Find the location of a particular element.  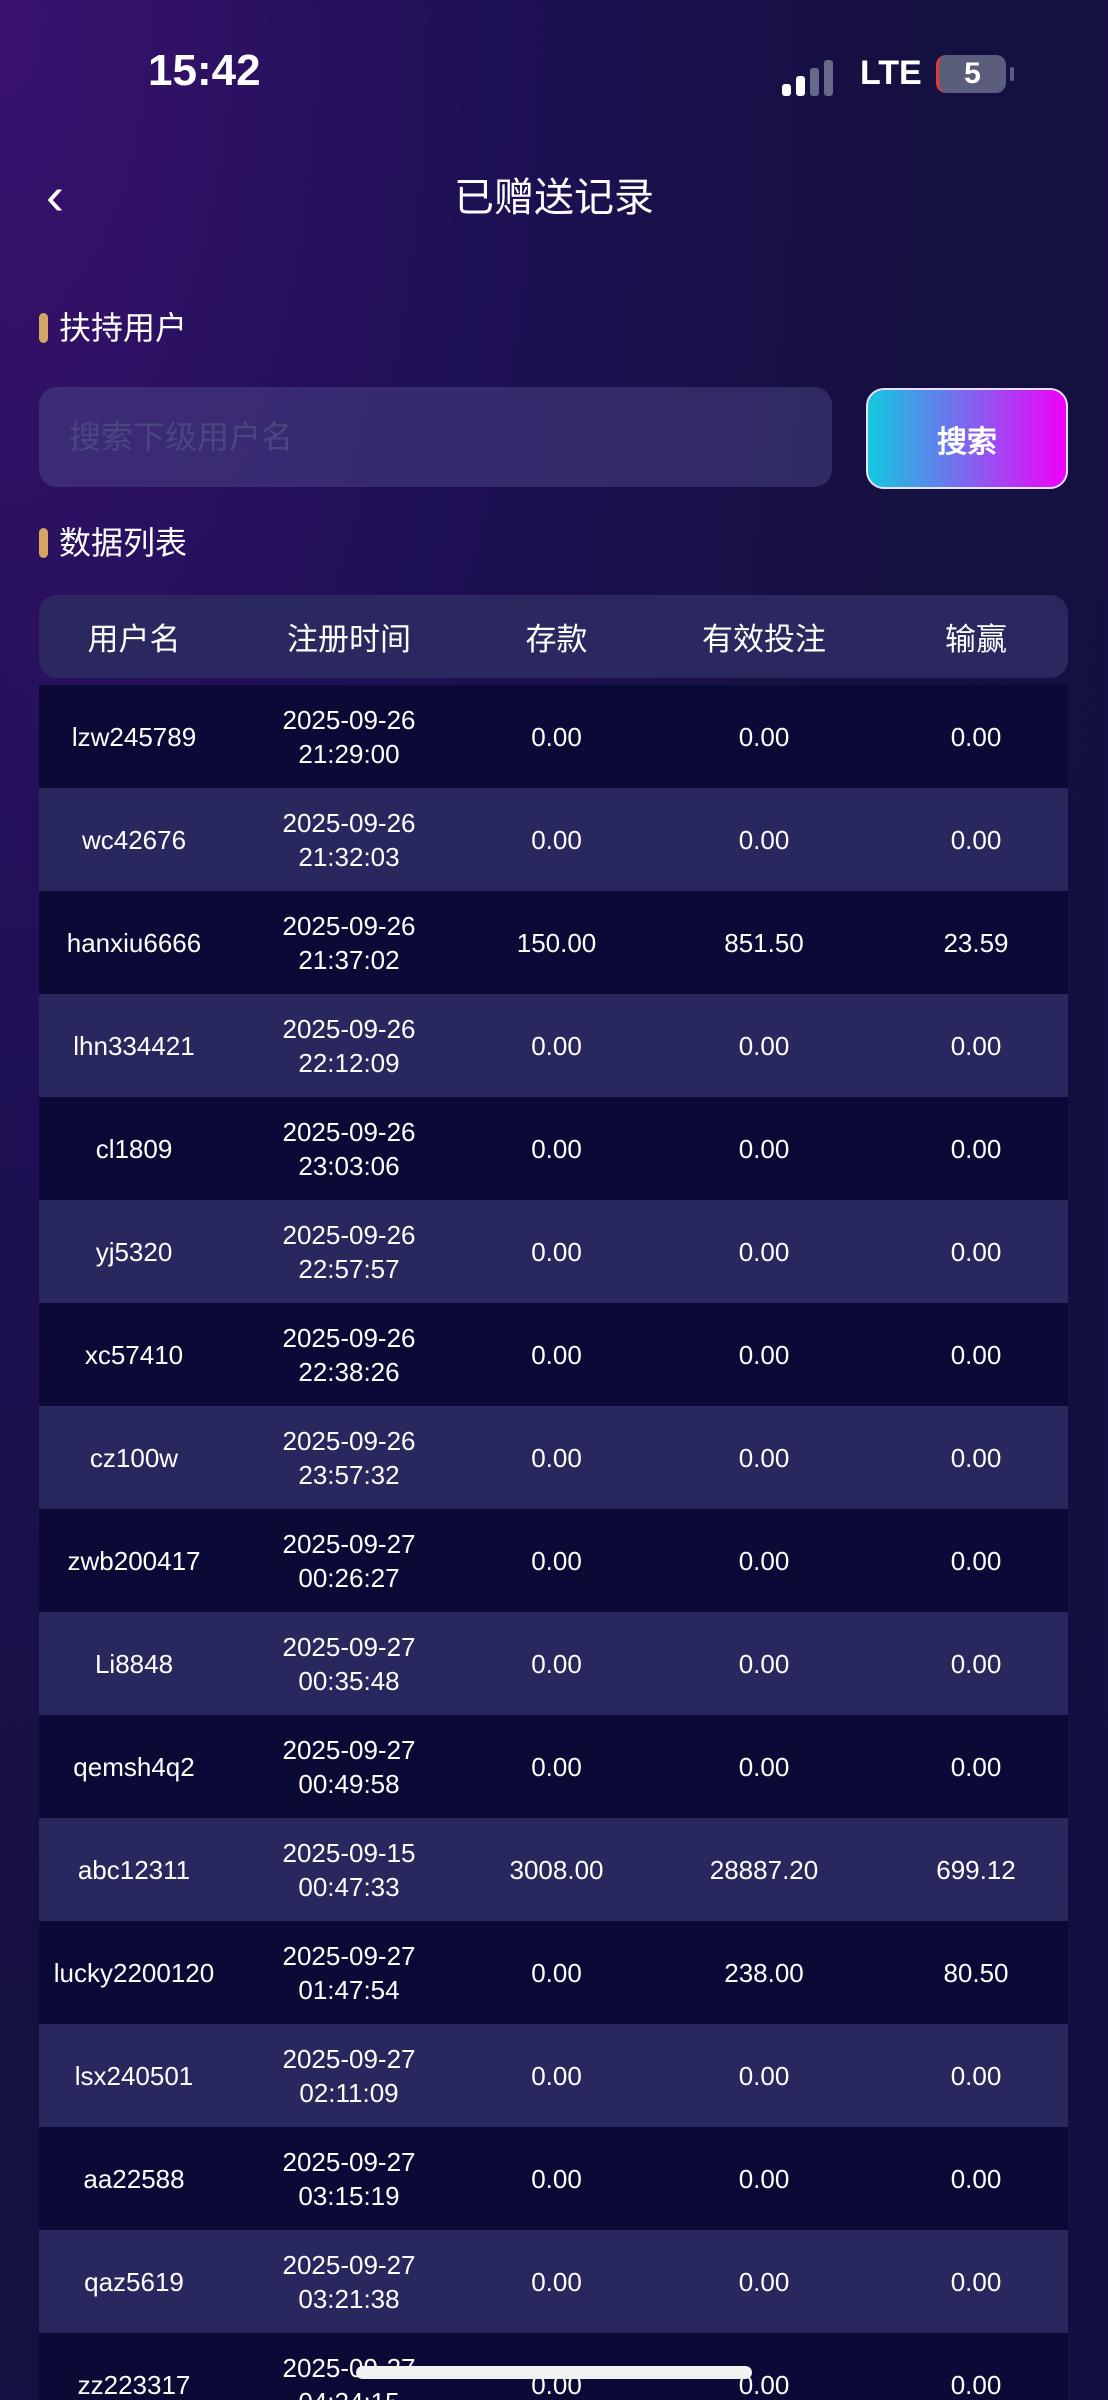

cell-username: lhn334421 is located at coordinates (134, 1045).